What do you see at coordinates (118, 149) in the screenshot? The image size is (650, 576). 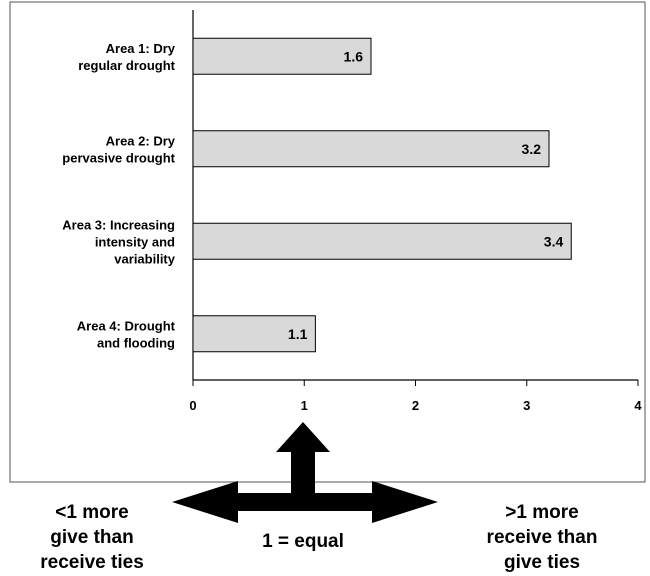 I see `category-label: Area 2: Dry pervasive drought` at bounding box center [118, 149].